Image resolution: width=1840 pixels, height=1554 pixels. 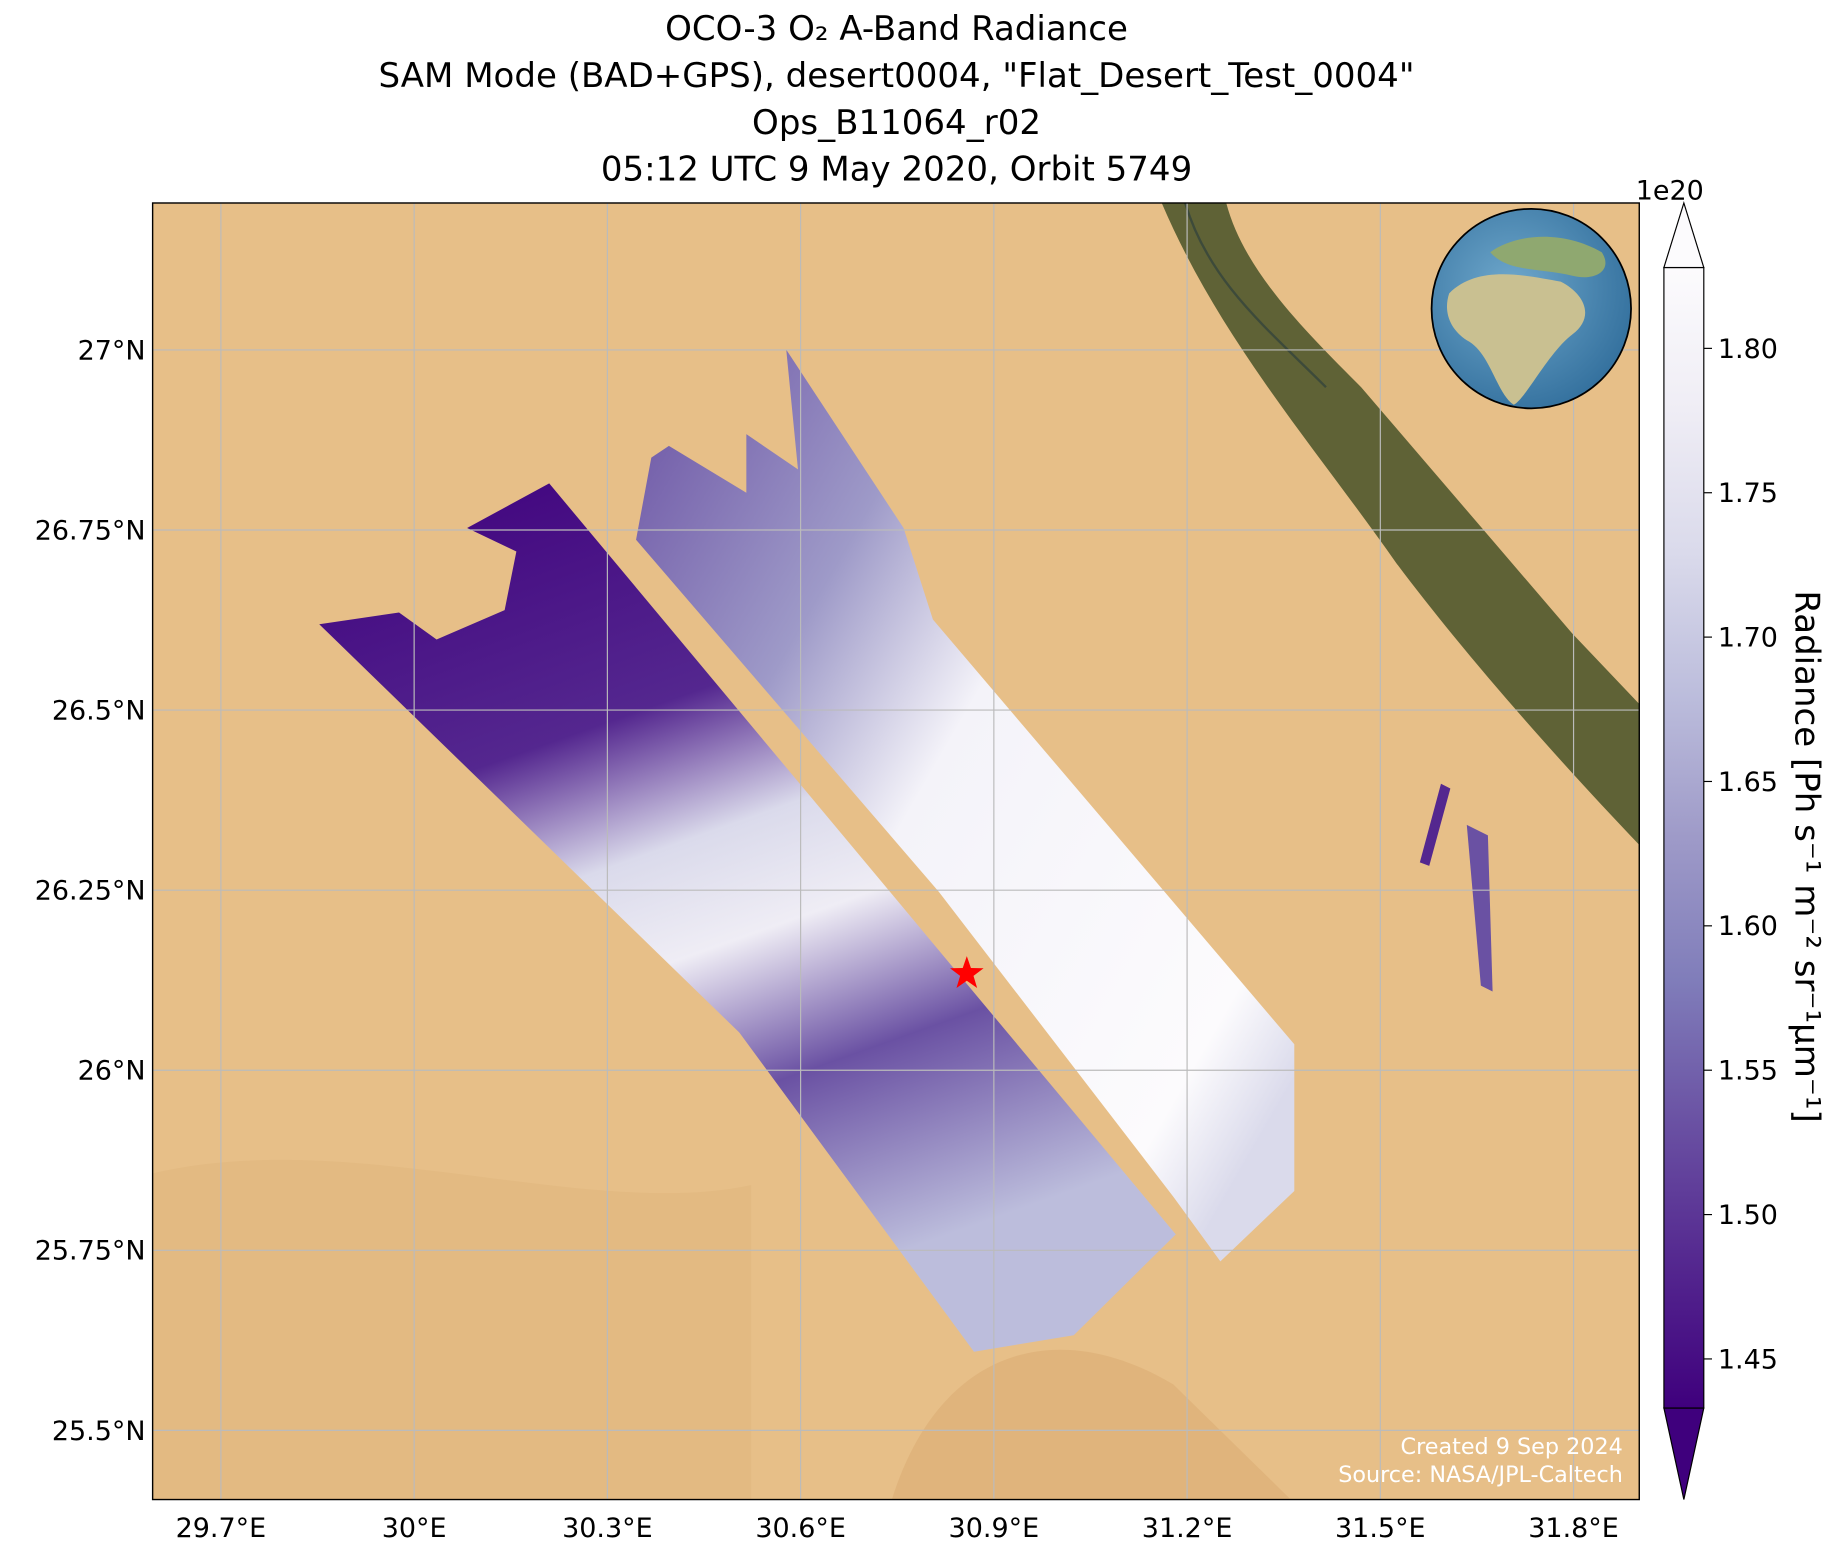 What do you see at coordinates (896, 123) in the screenshot?
I see `title-line: Ops_B11064_r02` at bounding box center [896, 123].